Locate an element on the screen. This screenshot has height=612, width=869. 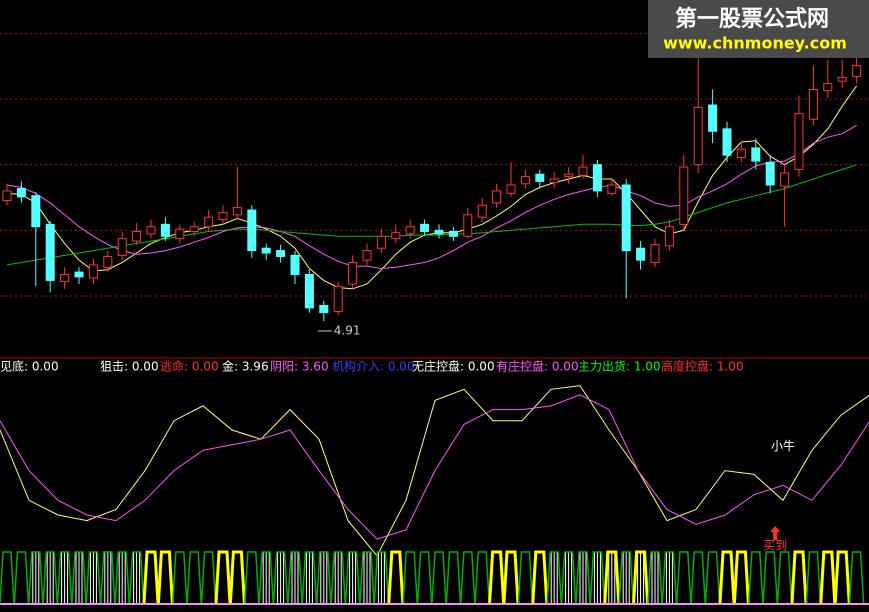
watermark-title: 第一股票公式网 is located at coordinates (752, 19).